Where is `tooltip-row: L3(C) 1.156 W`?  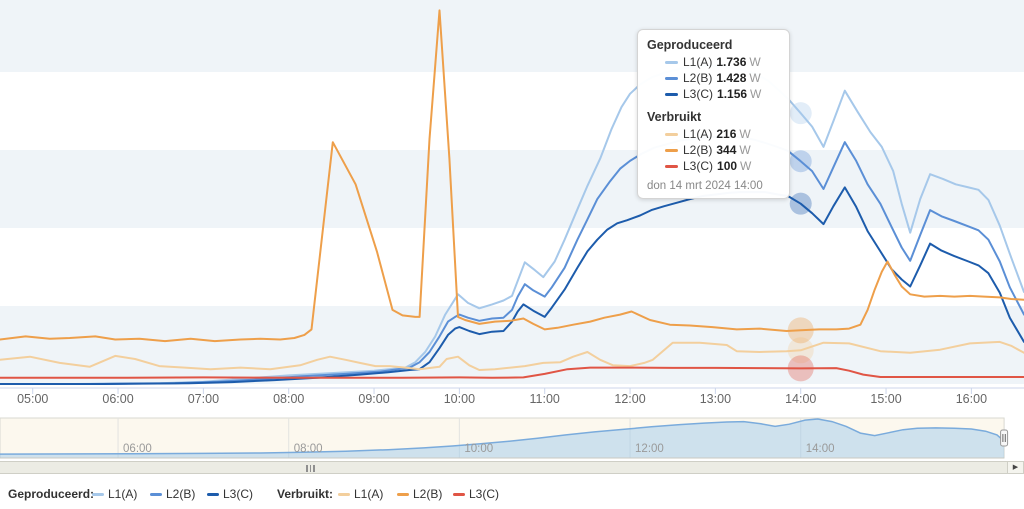
tooltip-row: L3(C) 1.156 W is located at coordinates (722, 94).